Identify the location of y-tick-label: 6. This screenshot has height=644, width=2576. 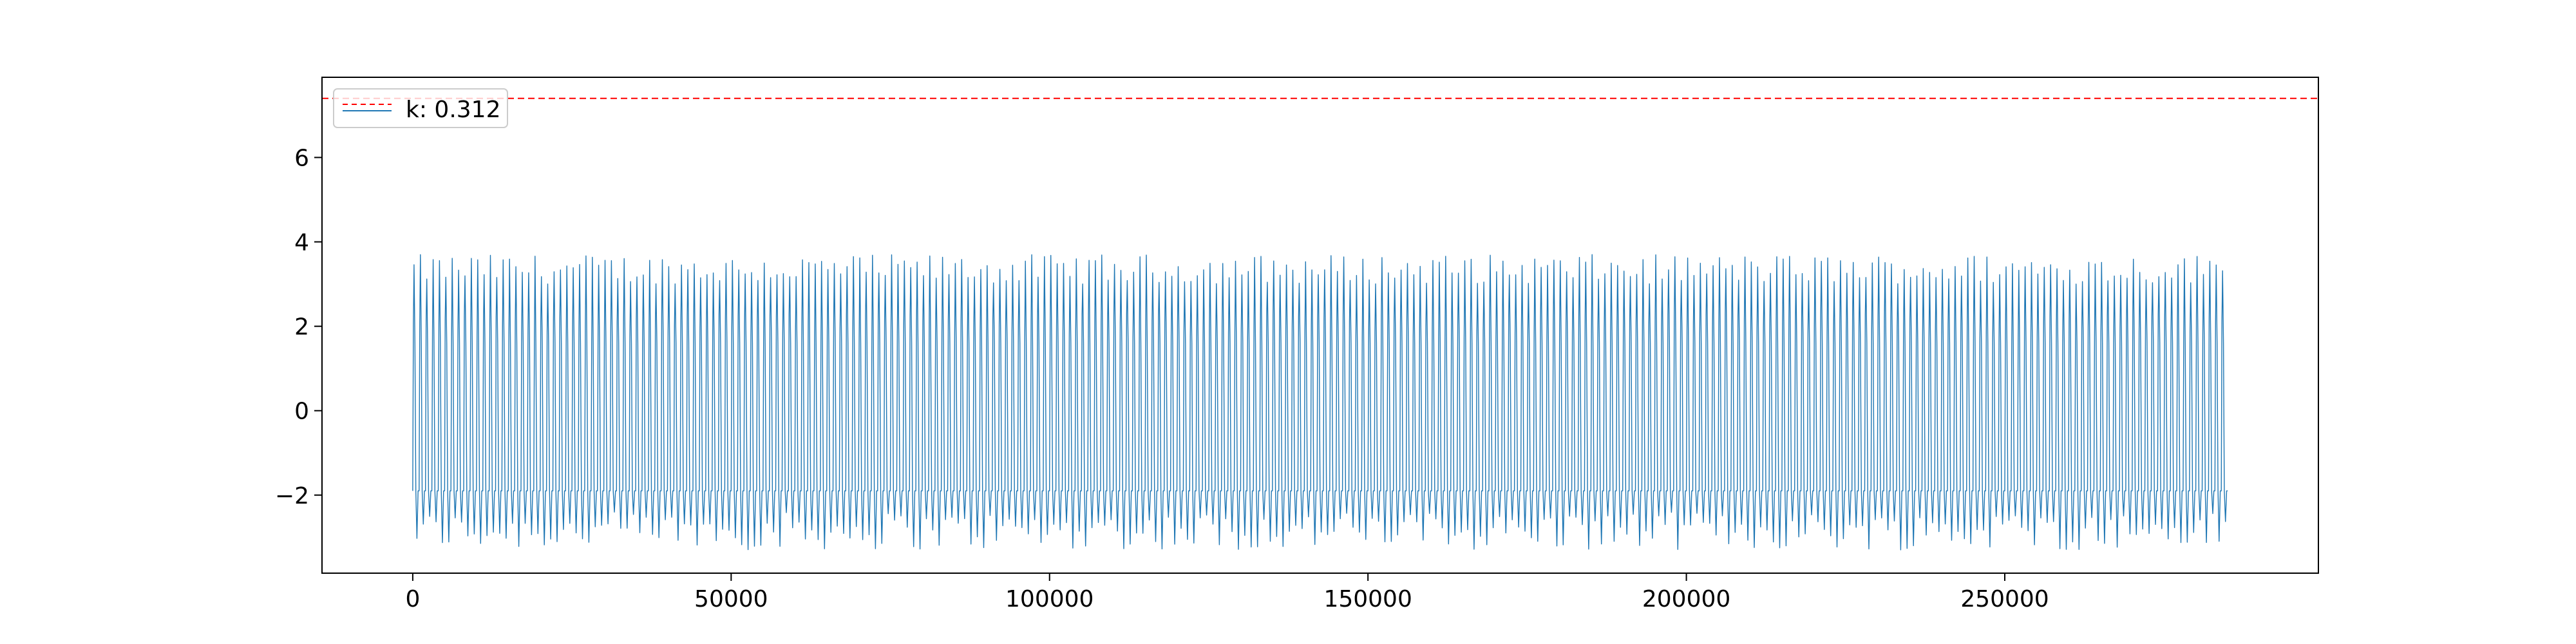
(301, 159).